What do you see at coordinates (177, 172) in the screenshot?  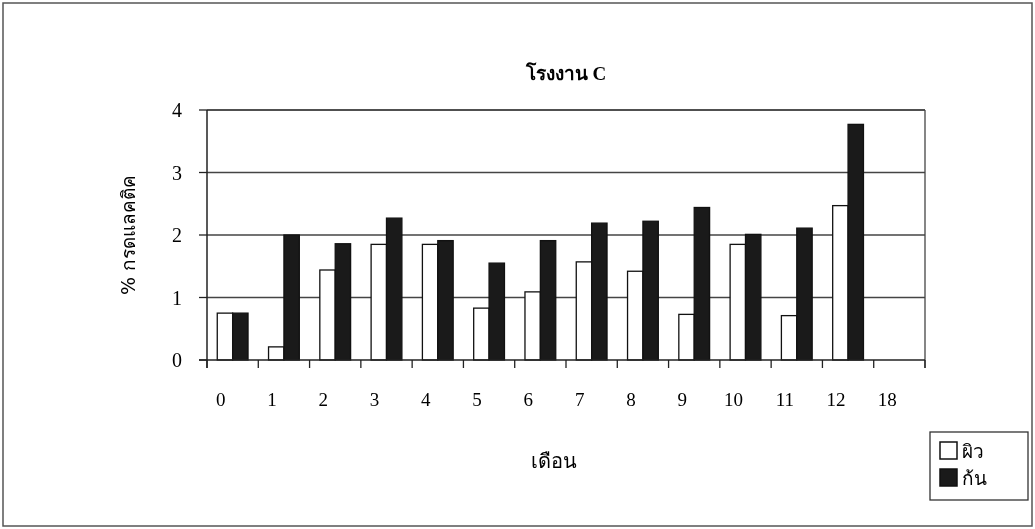 I see `y-tick-label: 3` at bounding box center [177, 172].